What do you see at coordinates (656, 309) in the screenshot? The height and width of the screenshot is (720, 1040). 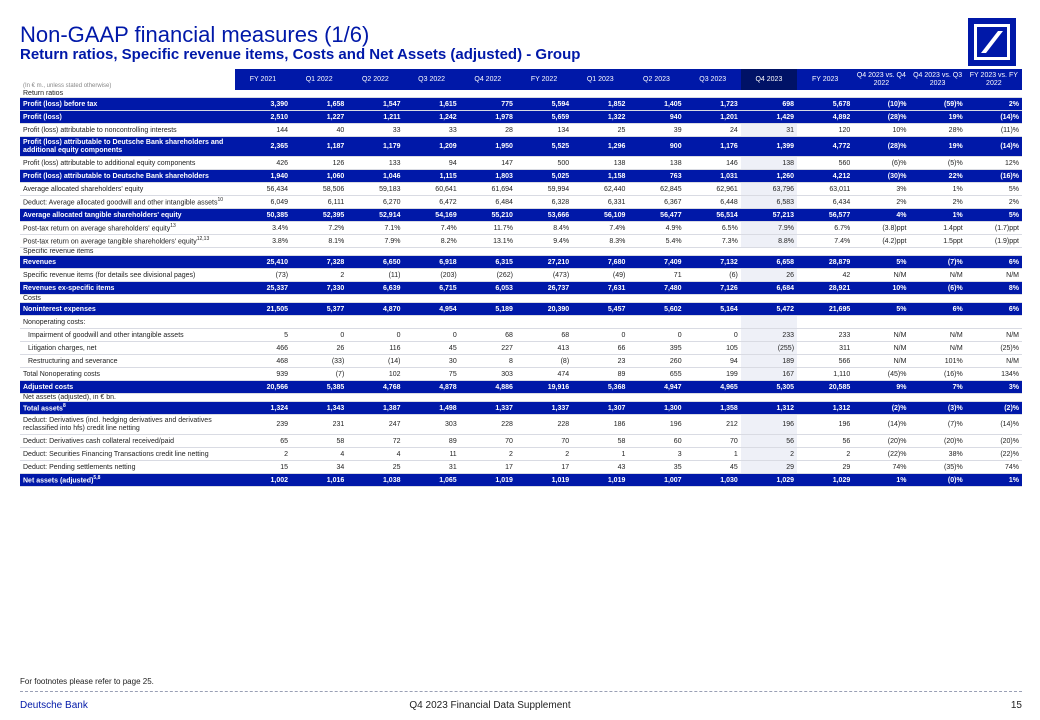 I see `table-cell: 5,602` at bounding box center [656, 309].